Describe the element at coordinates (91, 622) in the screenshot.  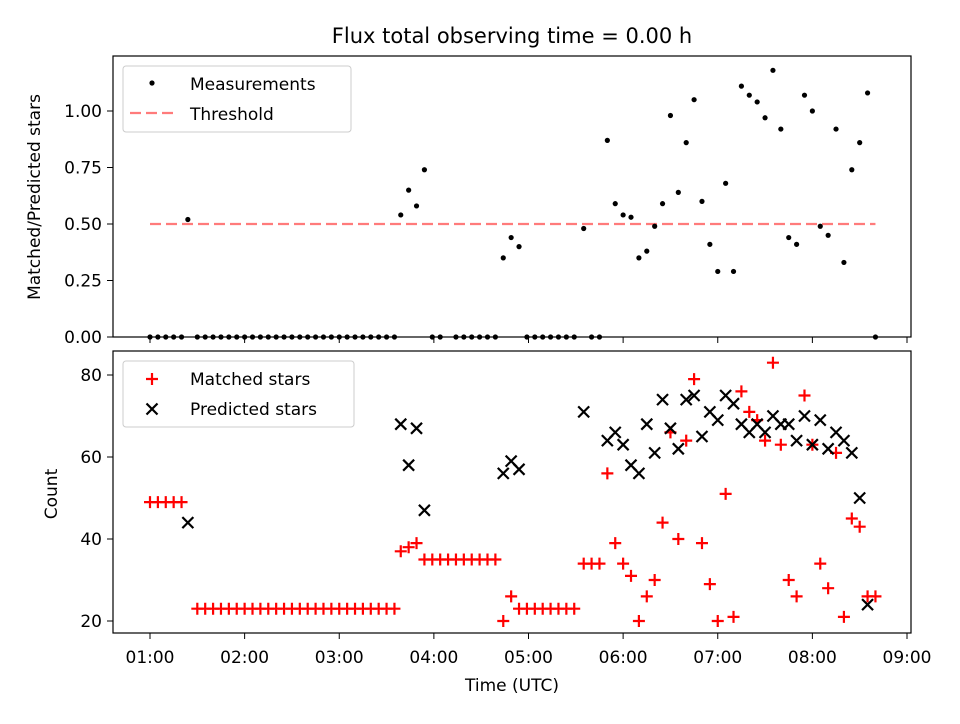
I see `bottom-y-tick-label: 20` at that location.